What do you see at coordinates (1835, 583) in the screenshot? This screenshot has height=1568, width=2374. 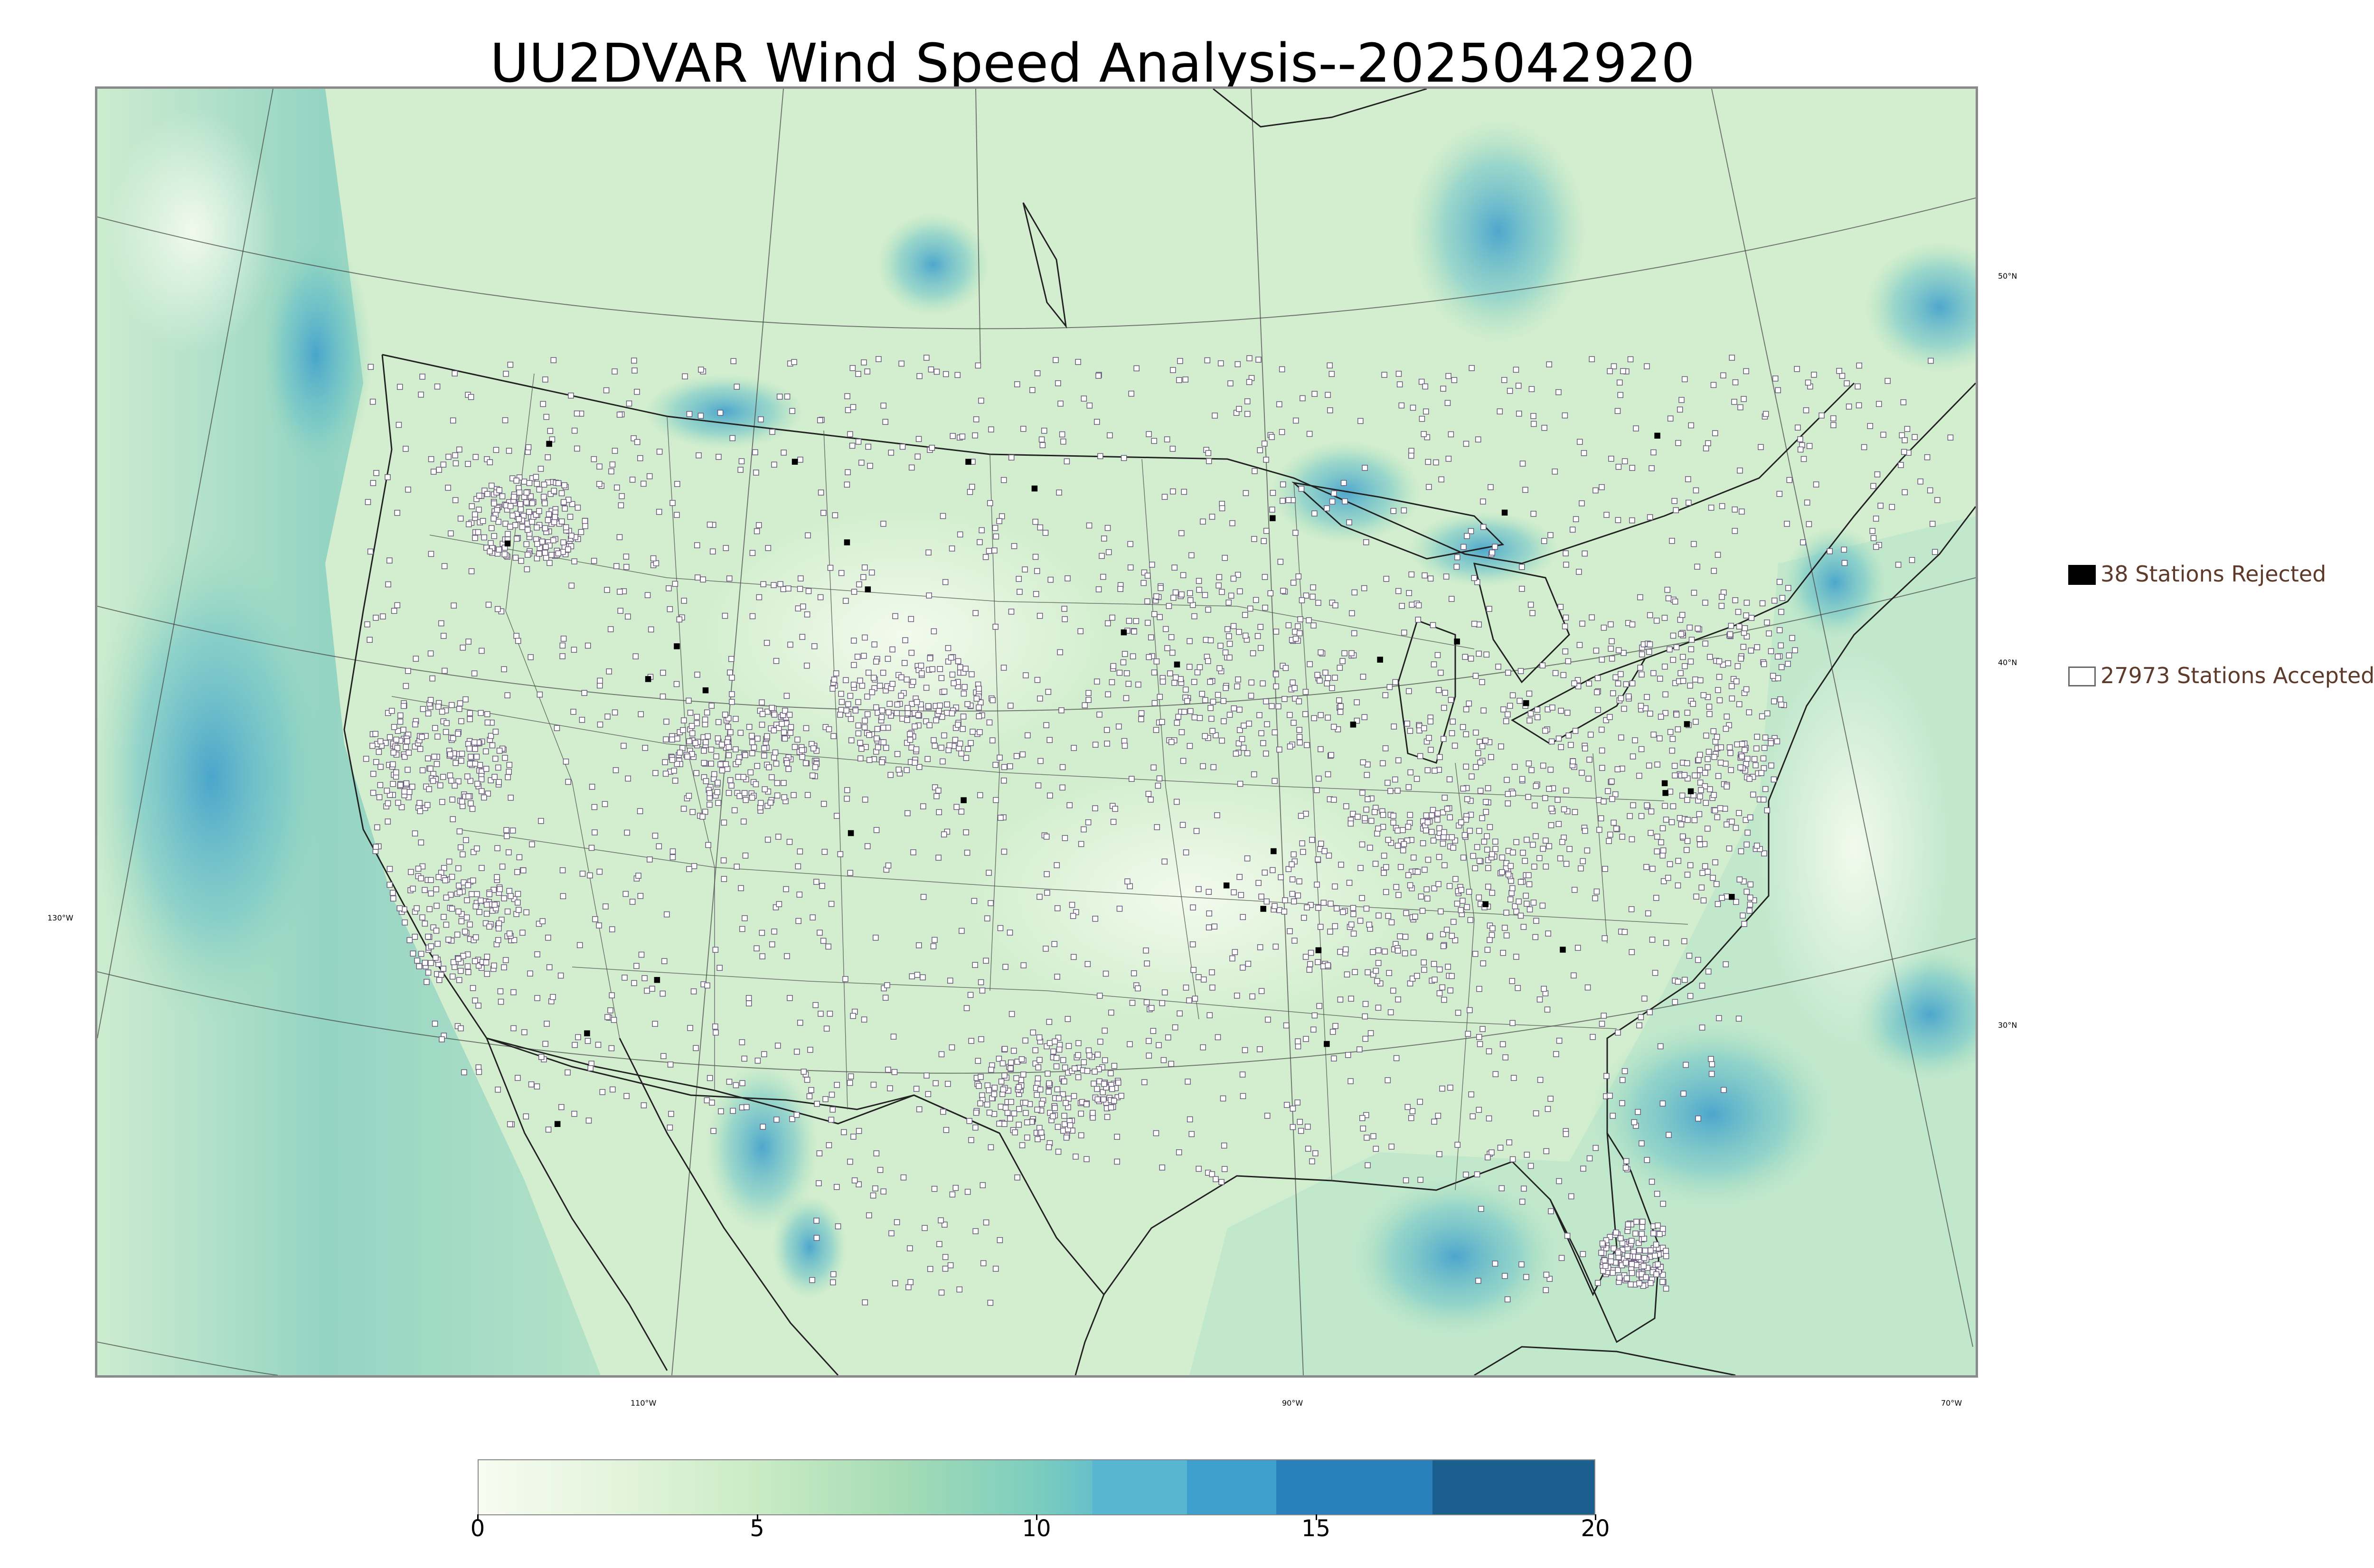 I see `wind-maximum` at bounding box center [1835, 583].